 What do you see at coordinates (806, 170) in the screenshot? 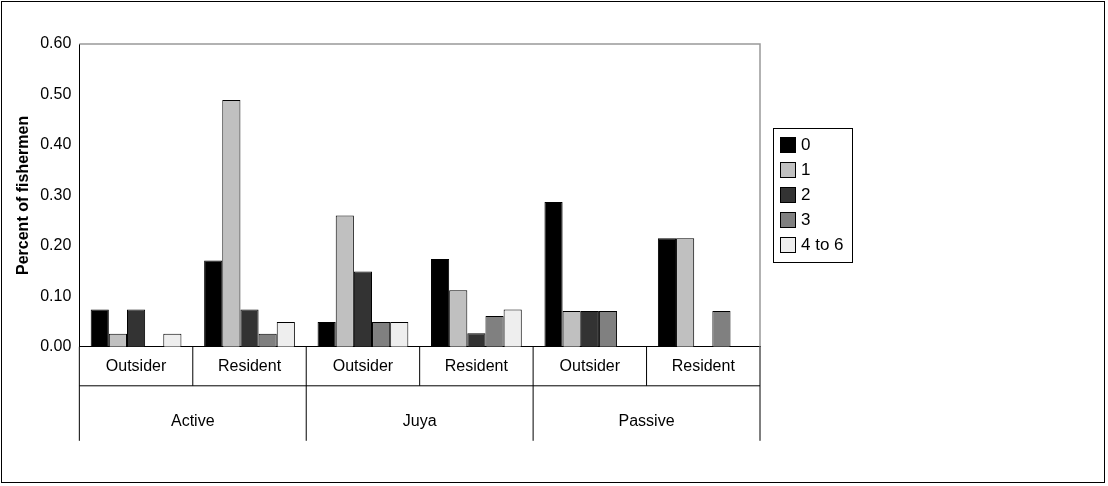
I see `legend-label: 1` at bounding box center [806, 170].